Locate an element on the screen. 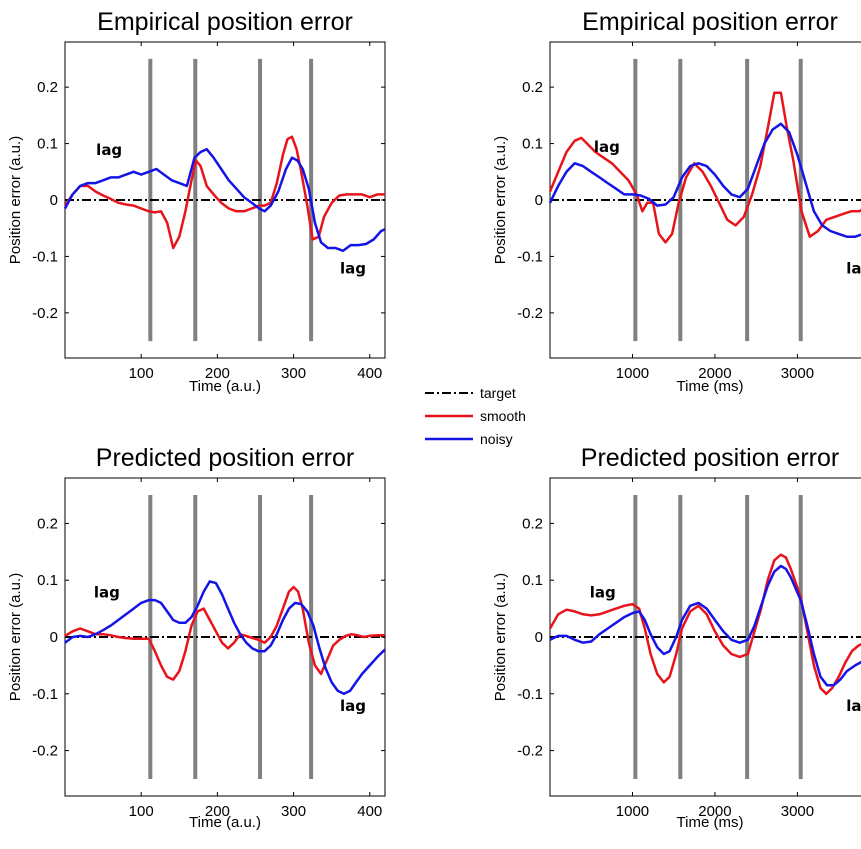  legend-label-target: target is located at coordinates (498, 393).